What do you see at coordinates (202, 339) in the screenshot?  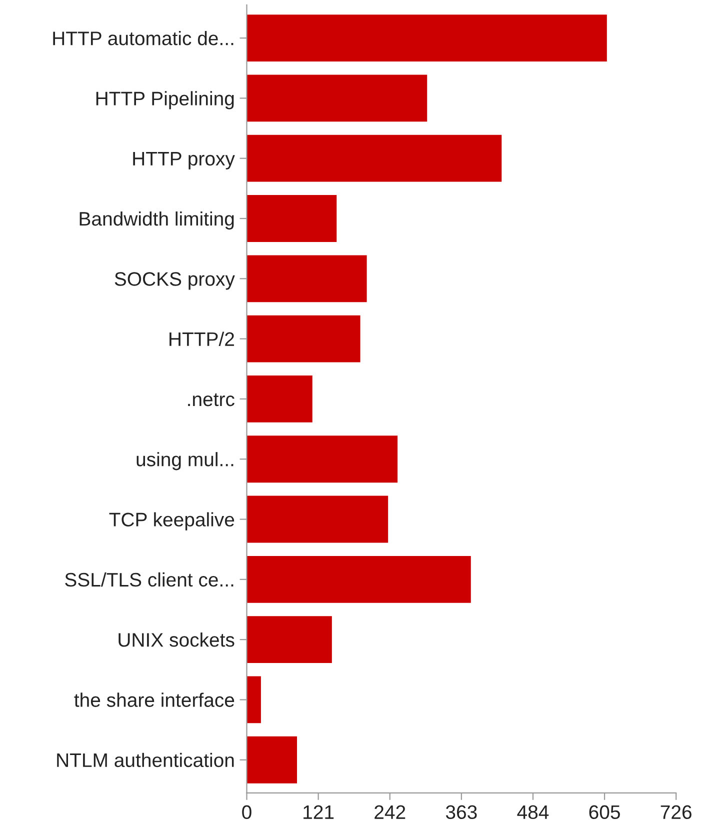 I see `y-tick-label: HTTP/2` at bounding box center [202, 339].